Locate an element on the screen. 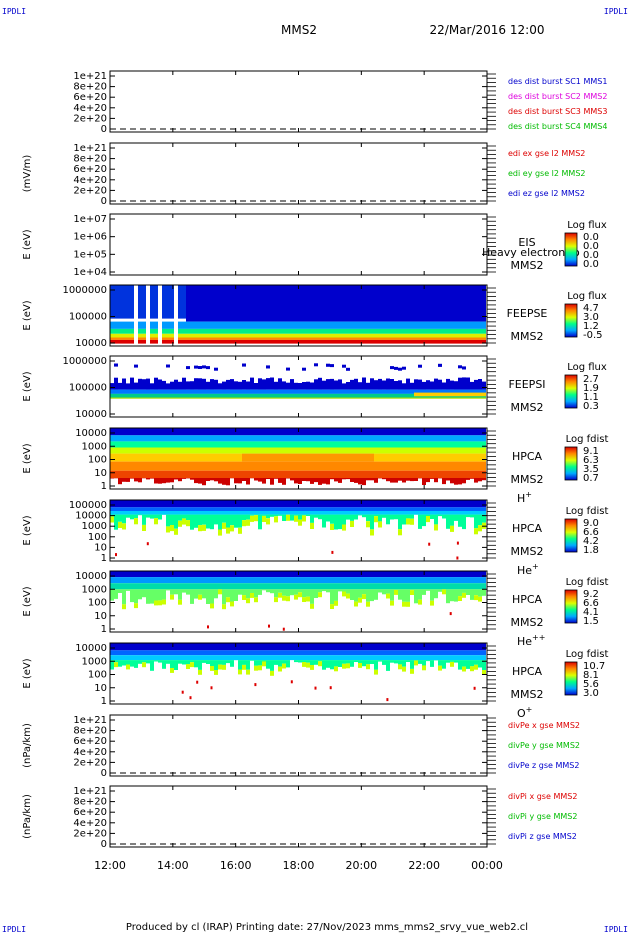 This screenshot has height=934, width=630. y-tick-label: 100 is located at coordinates (97, 603).